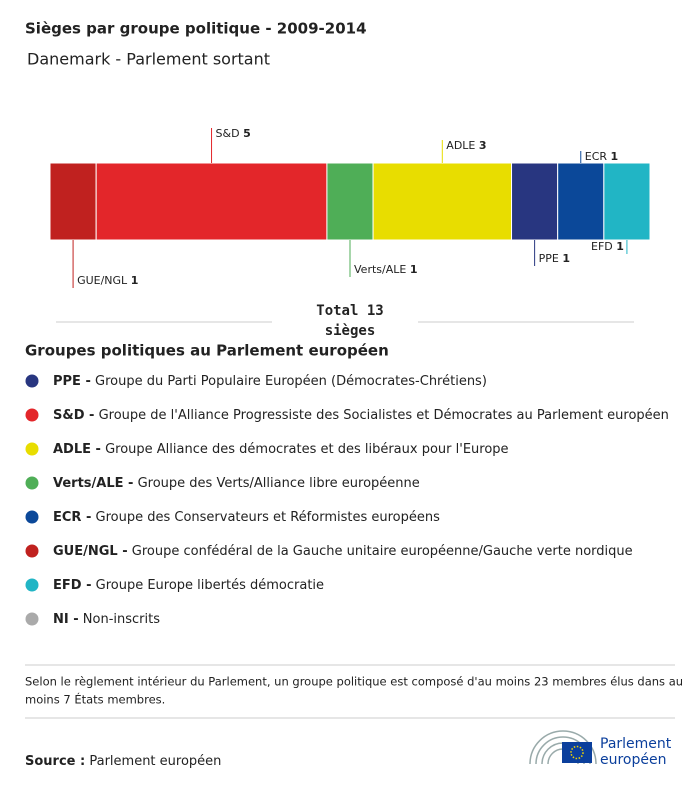  What do you see at coordinates (350, 331) in the screenshot?
I see `total-unit: sièges` at bounding box center [350, 331].